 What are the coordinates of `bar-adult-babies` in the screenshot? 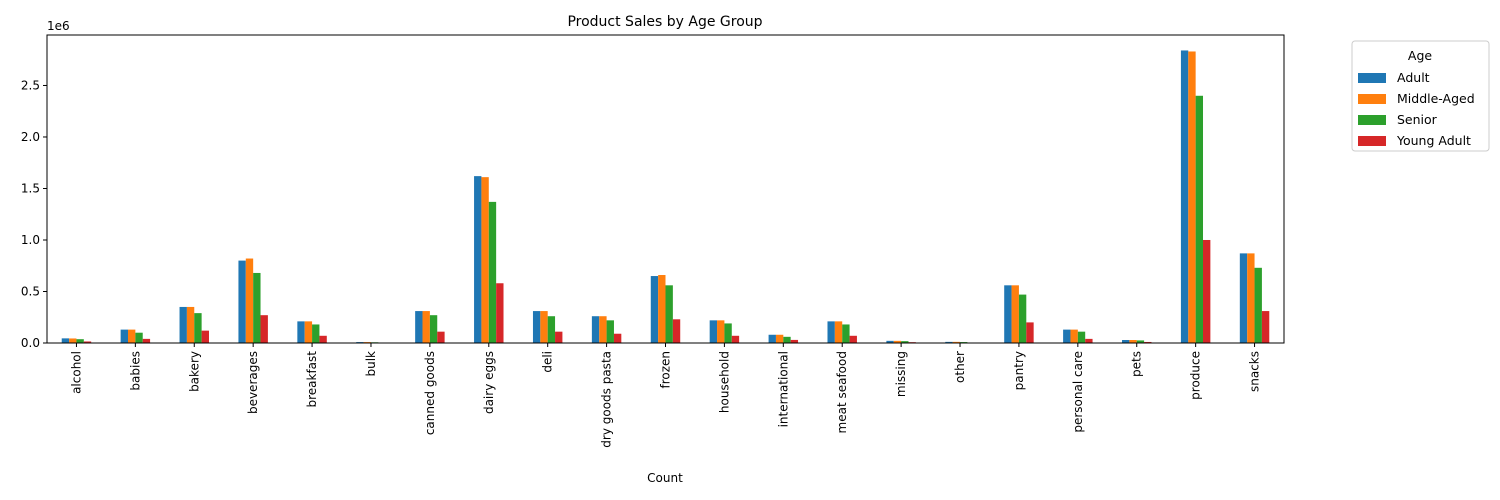 It's located at (124, 336).